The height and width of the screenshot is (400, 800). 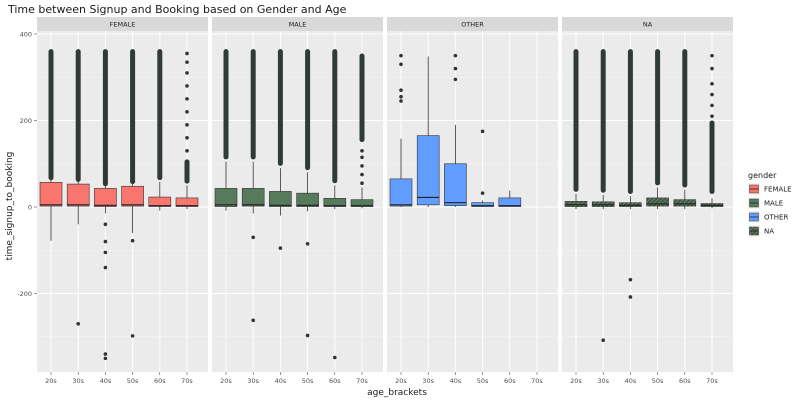 I want to click on box-na-50s, so click(x=657, y=129).